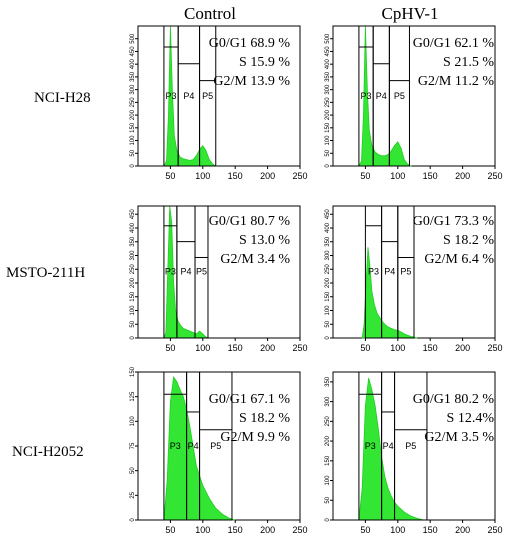  What do you see at coordinates (328, 227) in the screenshot?
I see `y-tick-label: 400` at bounding box center [328, 227].